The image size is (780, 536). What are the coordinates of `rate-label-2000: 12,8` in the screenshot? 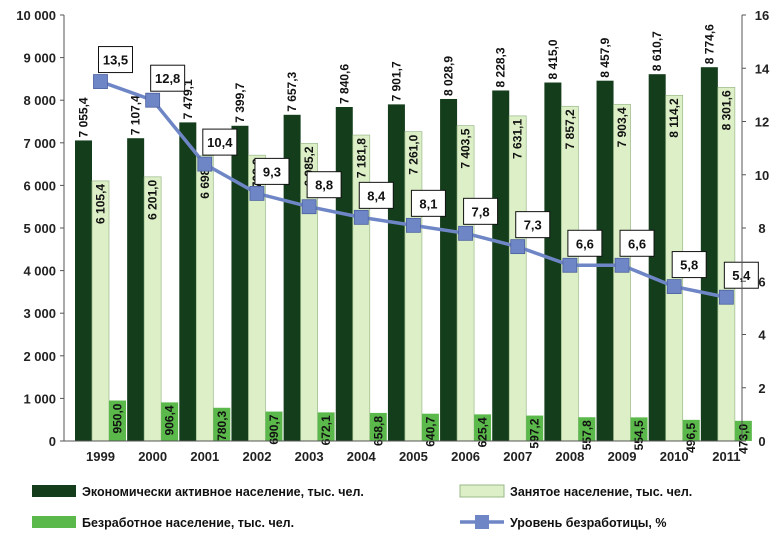 It's located at (167, 78).